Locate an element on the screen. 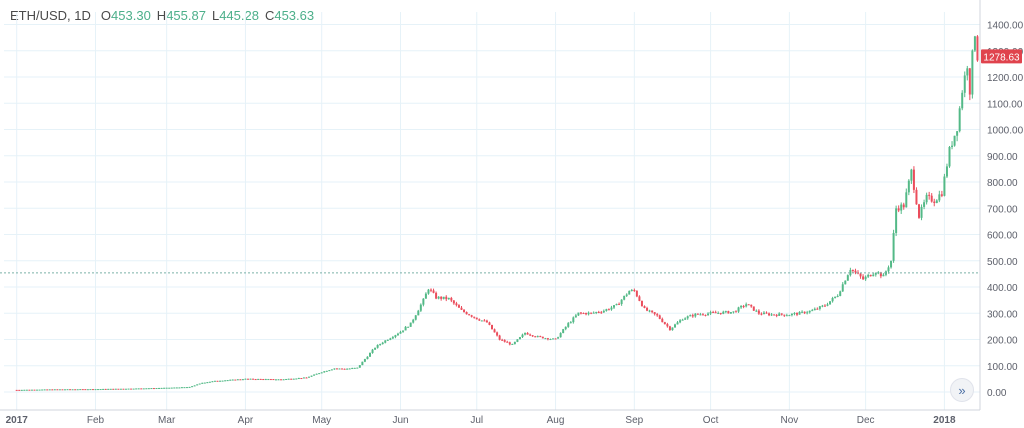 Image resolution: width=1024 pixels, height=428 pixels. x-tick-label: 2017 is located at coordinates (17, 420).